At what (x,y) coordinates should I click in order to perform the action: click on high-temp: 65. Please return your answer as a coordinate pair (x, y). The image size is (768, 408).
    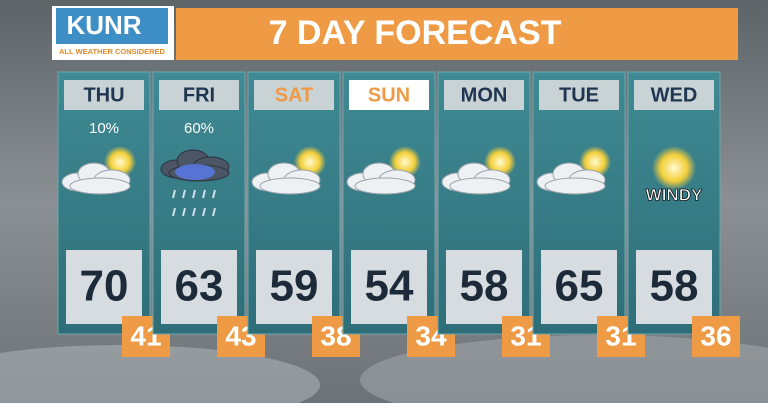
    Looking at the image, I should click on (579, 286).